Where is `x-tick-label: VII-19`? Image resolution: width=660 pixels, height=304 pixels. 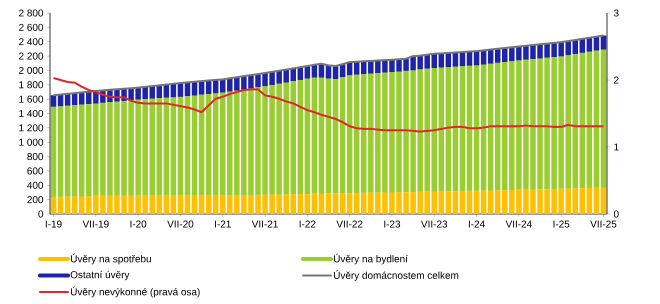 x-tick-label: VII-19 is located at coordinates (95, 224).